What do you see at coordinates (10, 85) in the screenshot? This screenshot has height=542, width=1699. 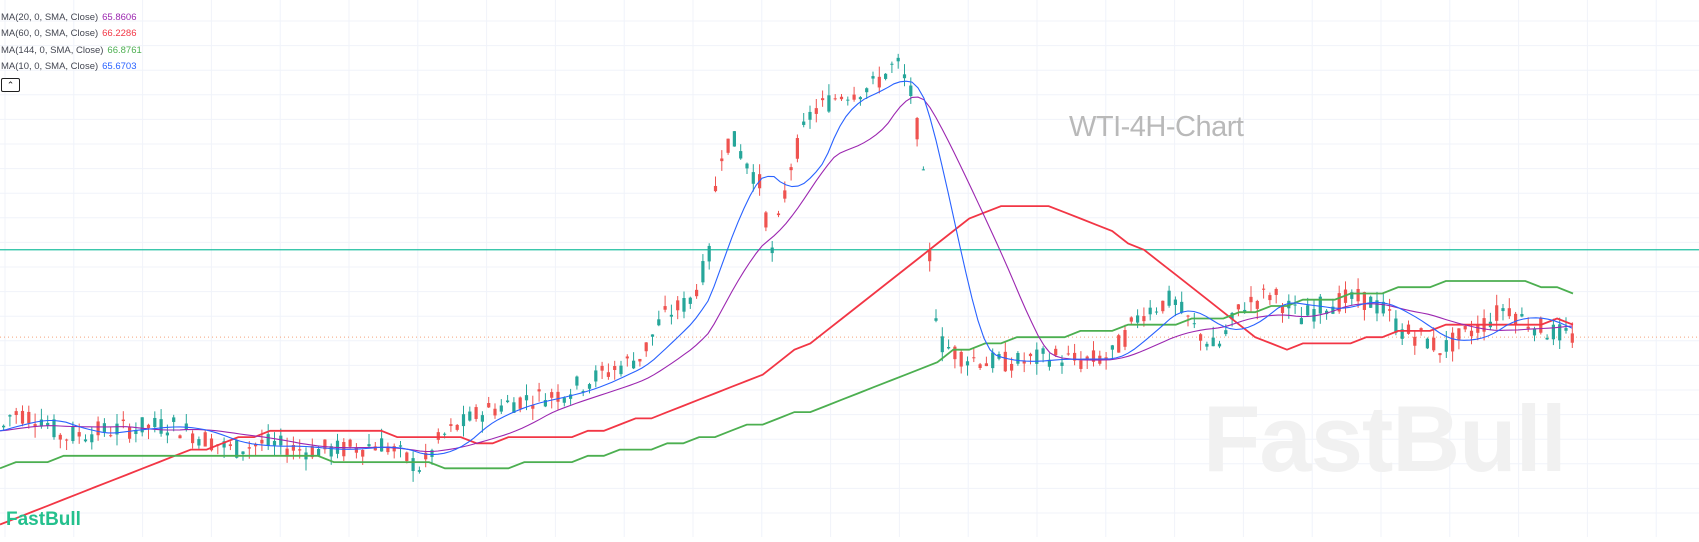 I see `legend-collapse-button: ⌃` at bounding box center [10, 85].